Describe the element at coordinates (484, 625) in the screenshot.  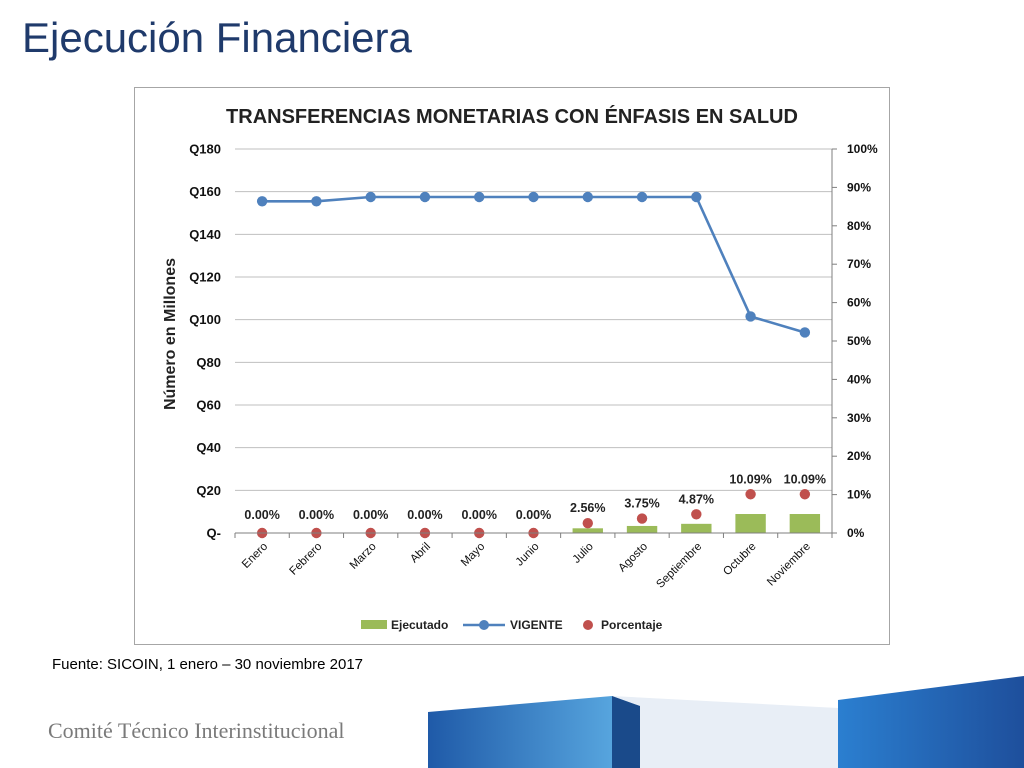
I see `legend-swatch-vigente-marker` at that location.